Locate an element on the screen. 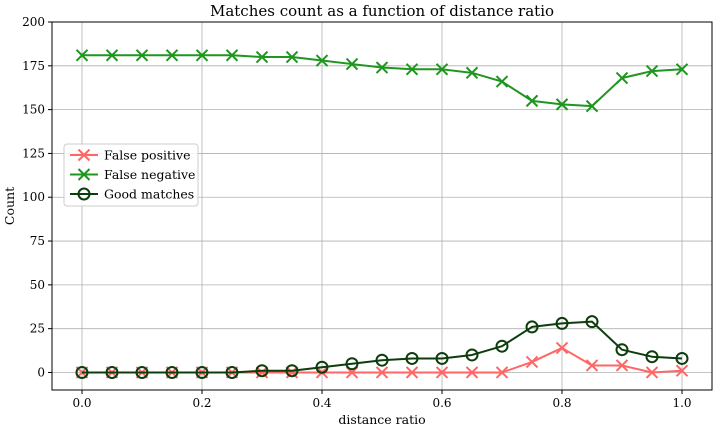  y-tick-label: 50 is located at coordinates (37, 285).